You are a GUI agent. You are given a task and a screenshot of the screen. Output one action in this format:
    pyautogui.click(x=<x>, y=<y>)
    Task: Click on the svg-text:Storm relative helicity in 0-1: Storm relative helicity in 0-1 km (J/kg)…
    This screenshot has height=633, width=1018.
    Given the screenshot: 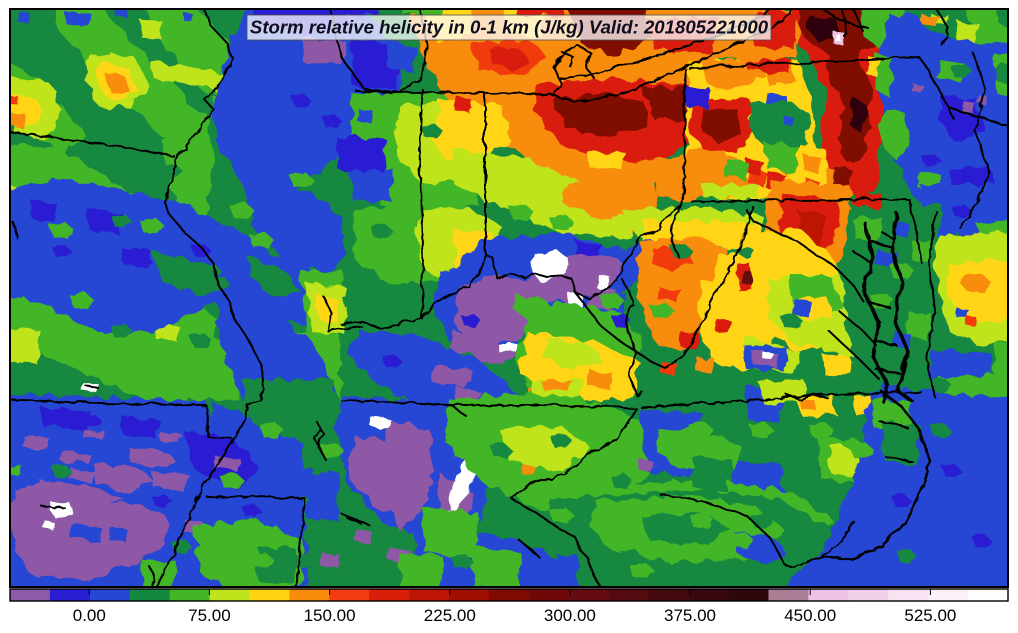 What is the action you would take?
    pyautogui.click(x=509, y=27)
    